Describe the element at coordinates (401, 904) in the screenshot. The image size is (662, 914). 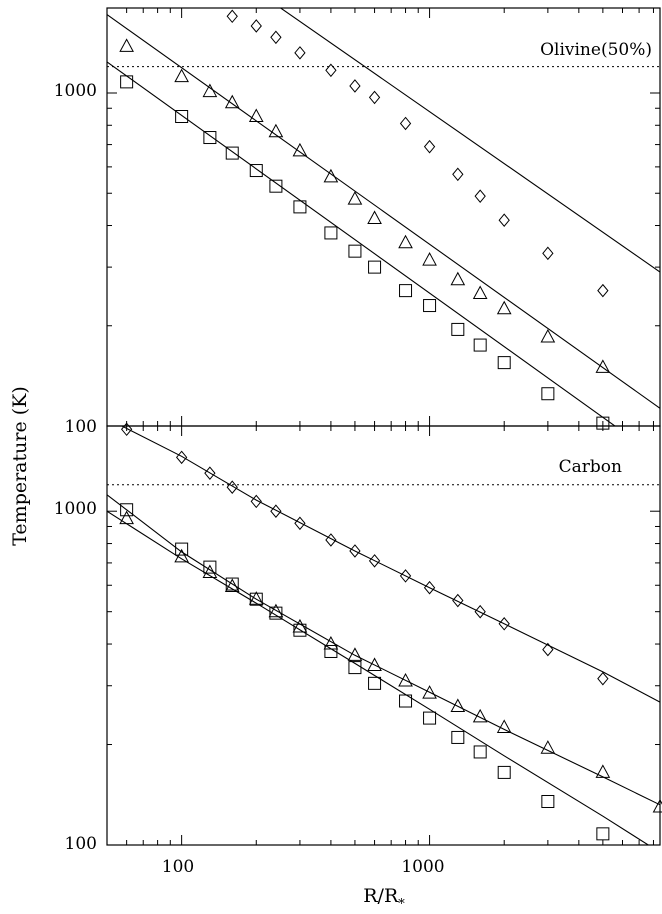
I see `x-axis-label-subscript: *` at that location.